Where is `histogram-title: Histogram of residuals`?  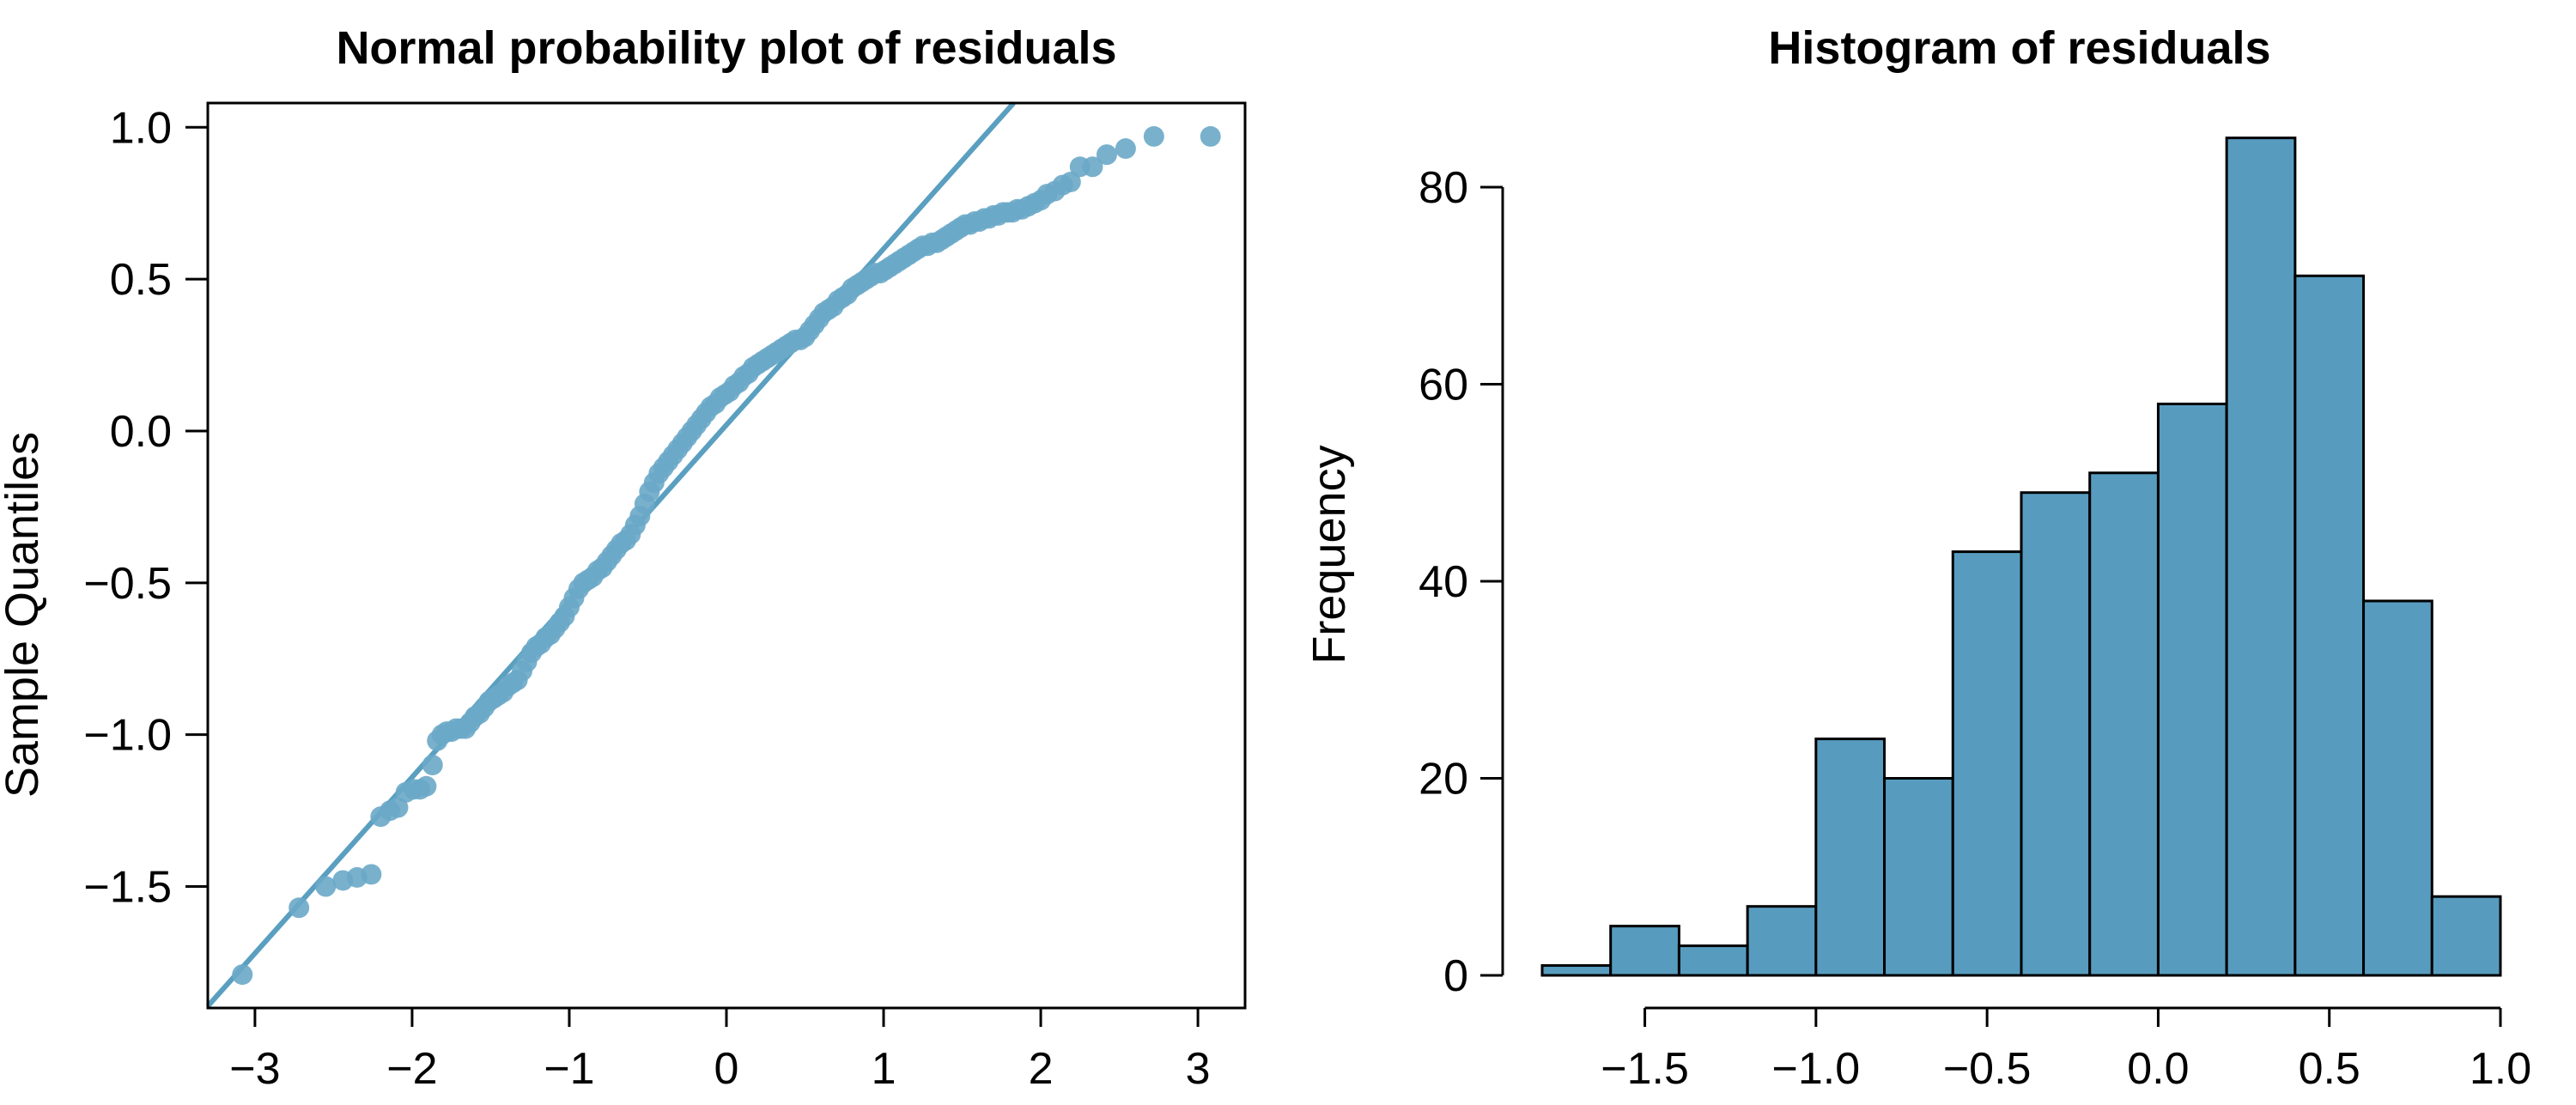
histogram-title: Histogram of residuals is located at coordinates (2019, 48).